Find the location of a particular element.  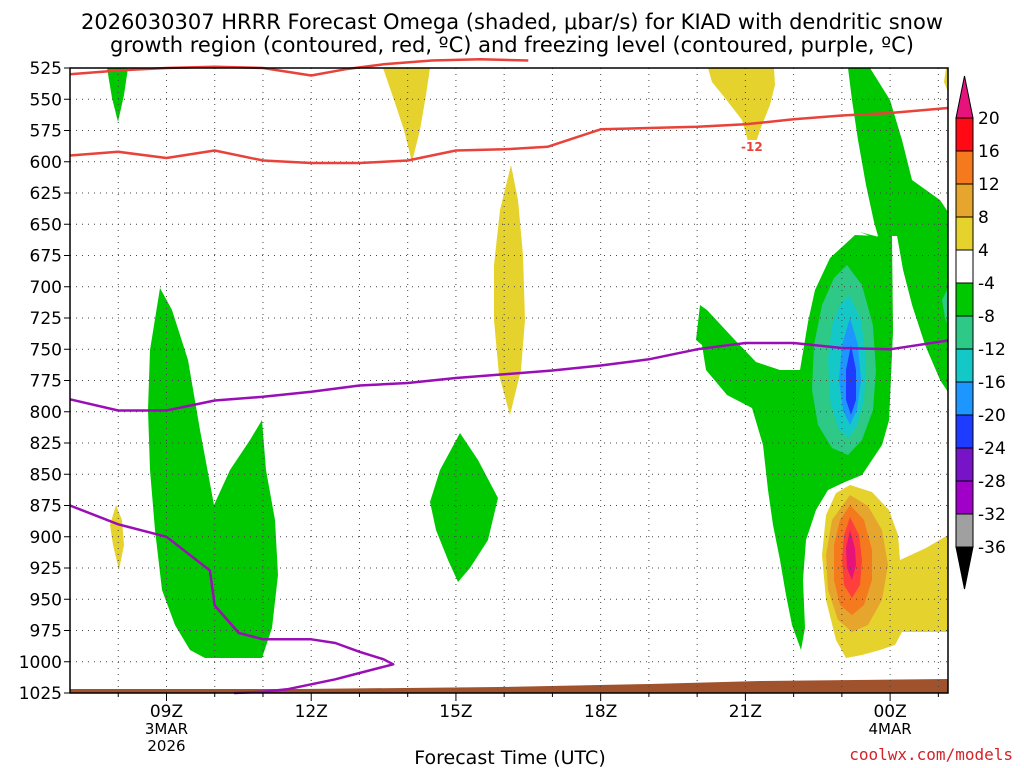

colorbar: 20 16 12 8 4 -4 -8 -12 -16 -20 -24 -28 -32 -36 is located at coordinates (980, 332).